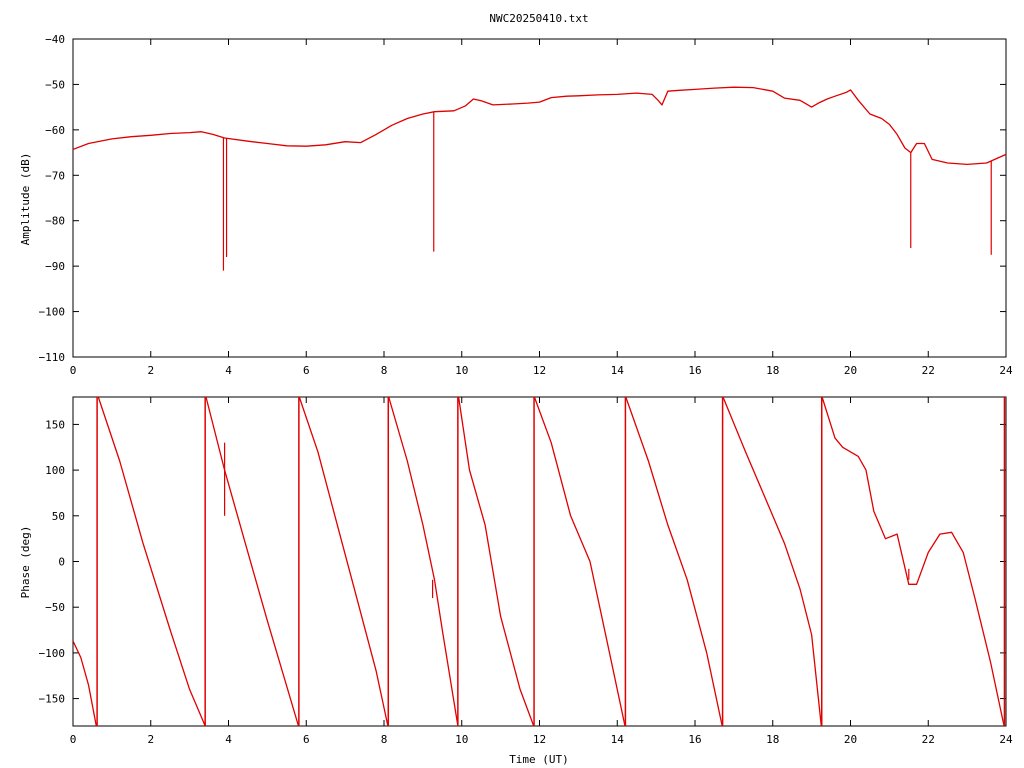  What do you see at coordinates (55, 130) in the screenshot?
I see `y-tick-label: −60` at bounding box center [55, 130].